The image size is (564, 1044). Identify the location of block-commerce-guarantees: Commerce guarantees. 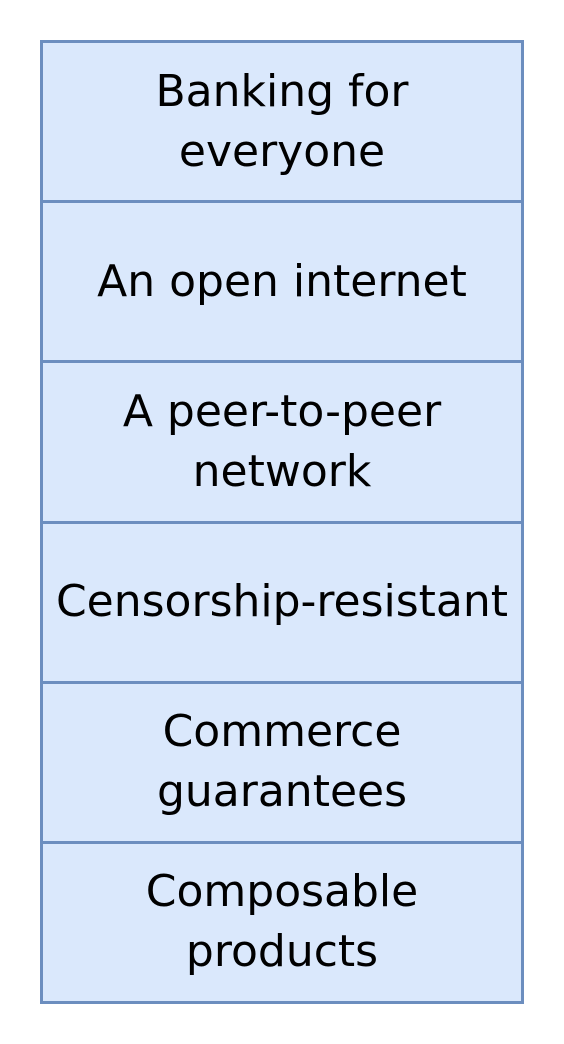
(282, 763).